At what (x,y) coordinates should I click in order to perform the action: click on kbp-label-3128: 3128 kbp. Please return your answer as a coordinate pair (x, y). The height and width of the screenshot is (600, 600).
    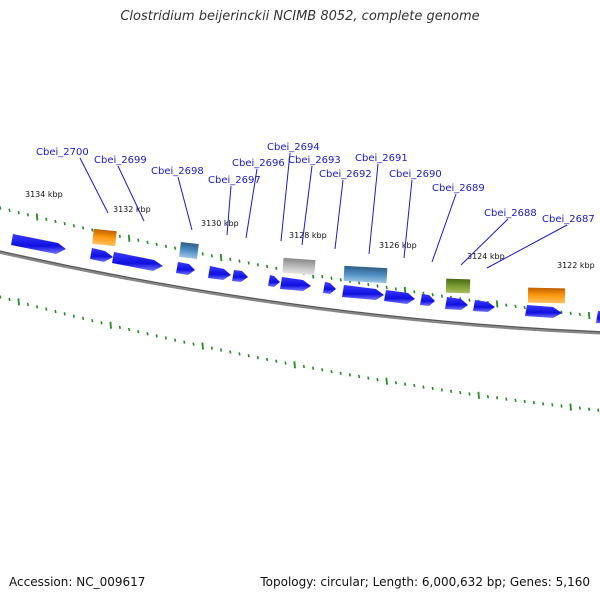
    Looking at the image, I should click on (308, 235).